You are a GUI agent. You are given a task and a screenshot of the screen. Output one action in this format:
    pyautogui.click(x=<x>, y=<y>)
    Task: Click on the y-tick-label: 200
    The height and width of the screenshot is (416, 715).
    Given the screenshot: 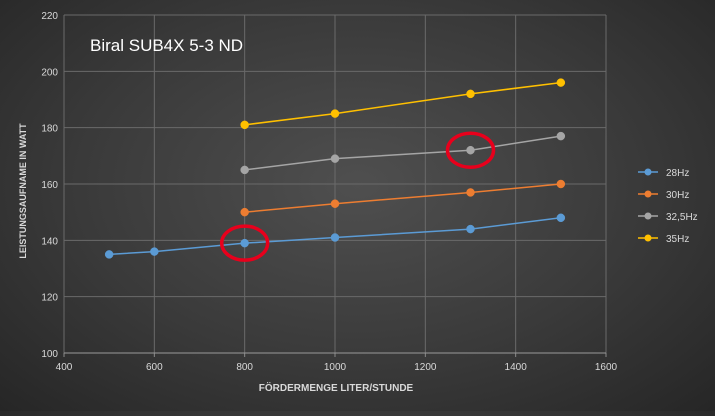 What is the action you would take?
    pyautogui.click(x=49, y=72)
    